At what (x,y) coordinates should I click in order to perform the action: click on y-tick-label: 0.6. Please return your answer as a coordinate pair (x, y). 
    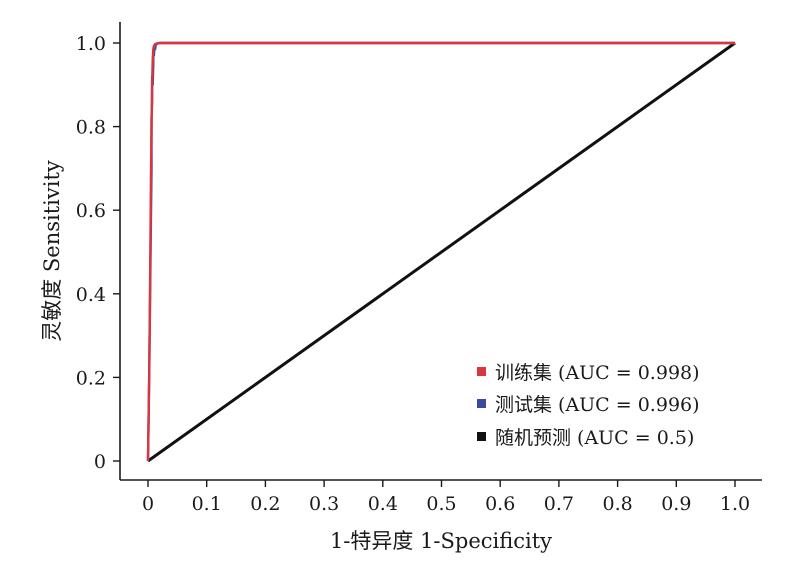
    Looking at the image, I should click on (91, 211).